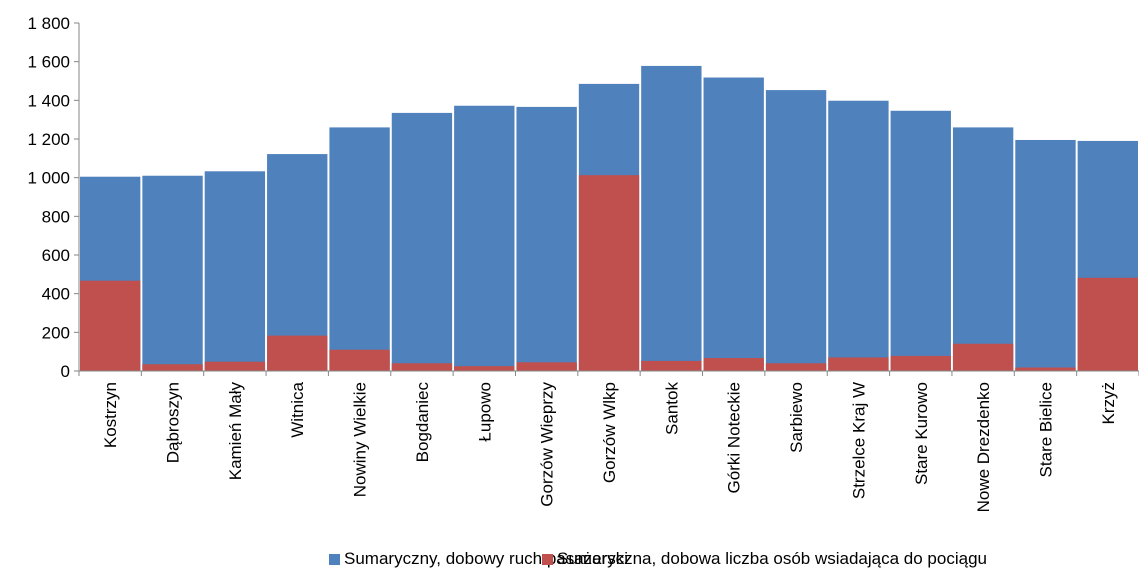 Image resolution: width=1139 pixels, height=579 pixels. Describe the element at coordinates (173, 422) in the screenshot. I see `x-category-label: Dąbroszyn` at that location.